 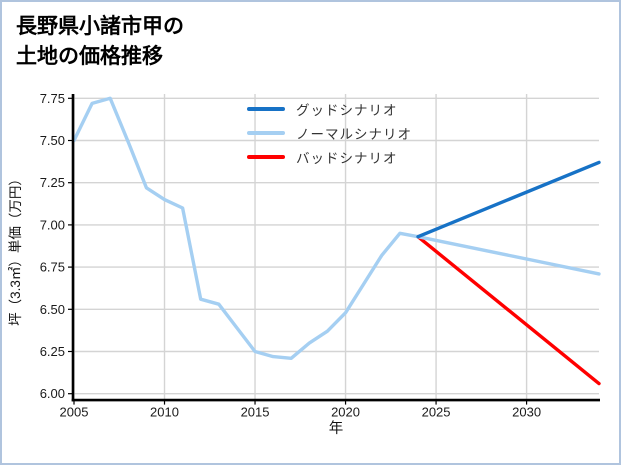 What do you see at coordinates (255, 412) in the screenshot?
I see `x-tick-label-2015: 2015` at bounding box center [255, 412].